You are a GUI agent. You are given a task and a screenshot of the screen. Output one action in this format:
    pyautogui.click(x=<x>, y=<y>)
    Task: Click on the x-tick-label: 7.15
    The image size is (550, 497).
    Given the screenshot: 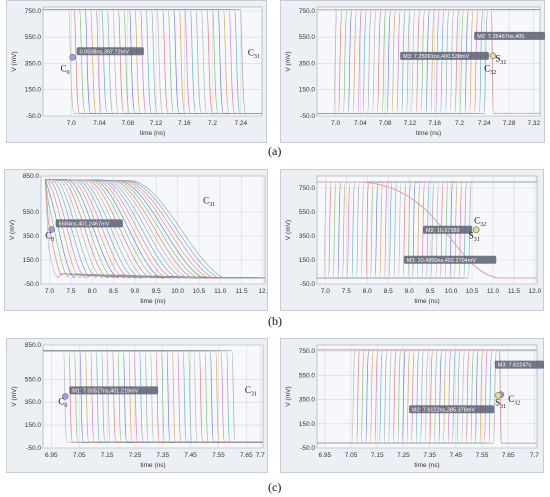 What is the action you would take?
    pyautogui.click(x=377, y=455)
    